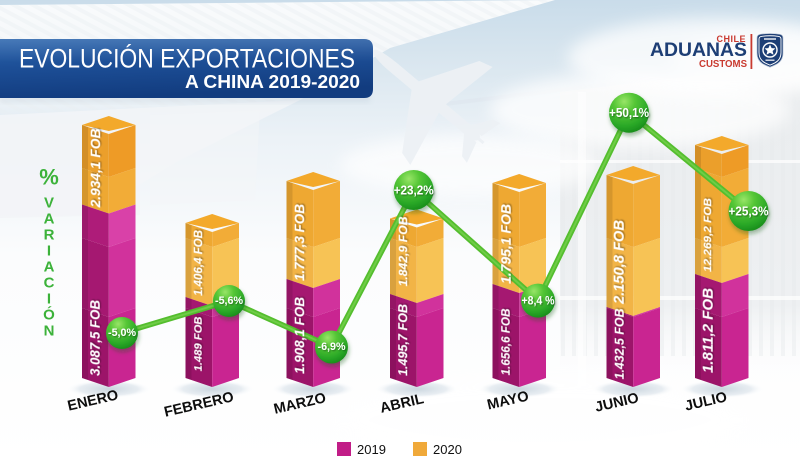 The height and width of the screenshot is (463, 800). Describe the element at coordinates (49, 235) in the screenshot. I see `svg-text: R` at that location.